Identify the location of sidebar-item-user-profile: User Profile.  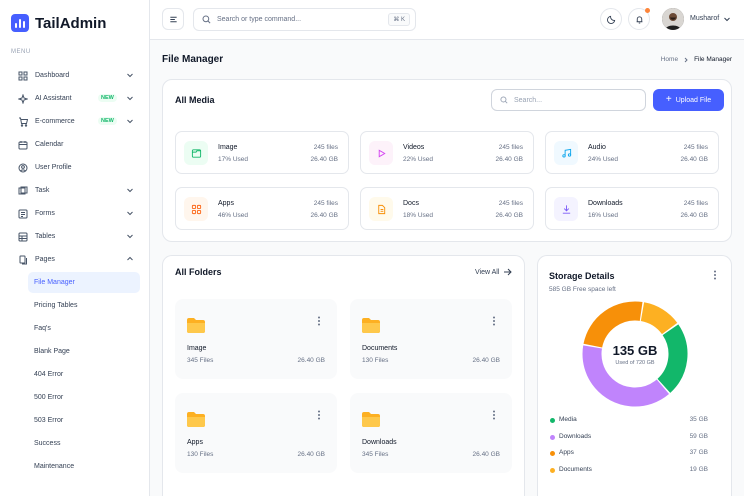
(75, 167).